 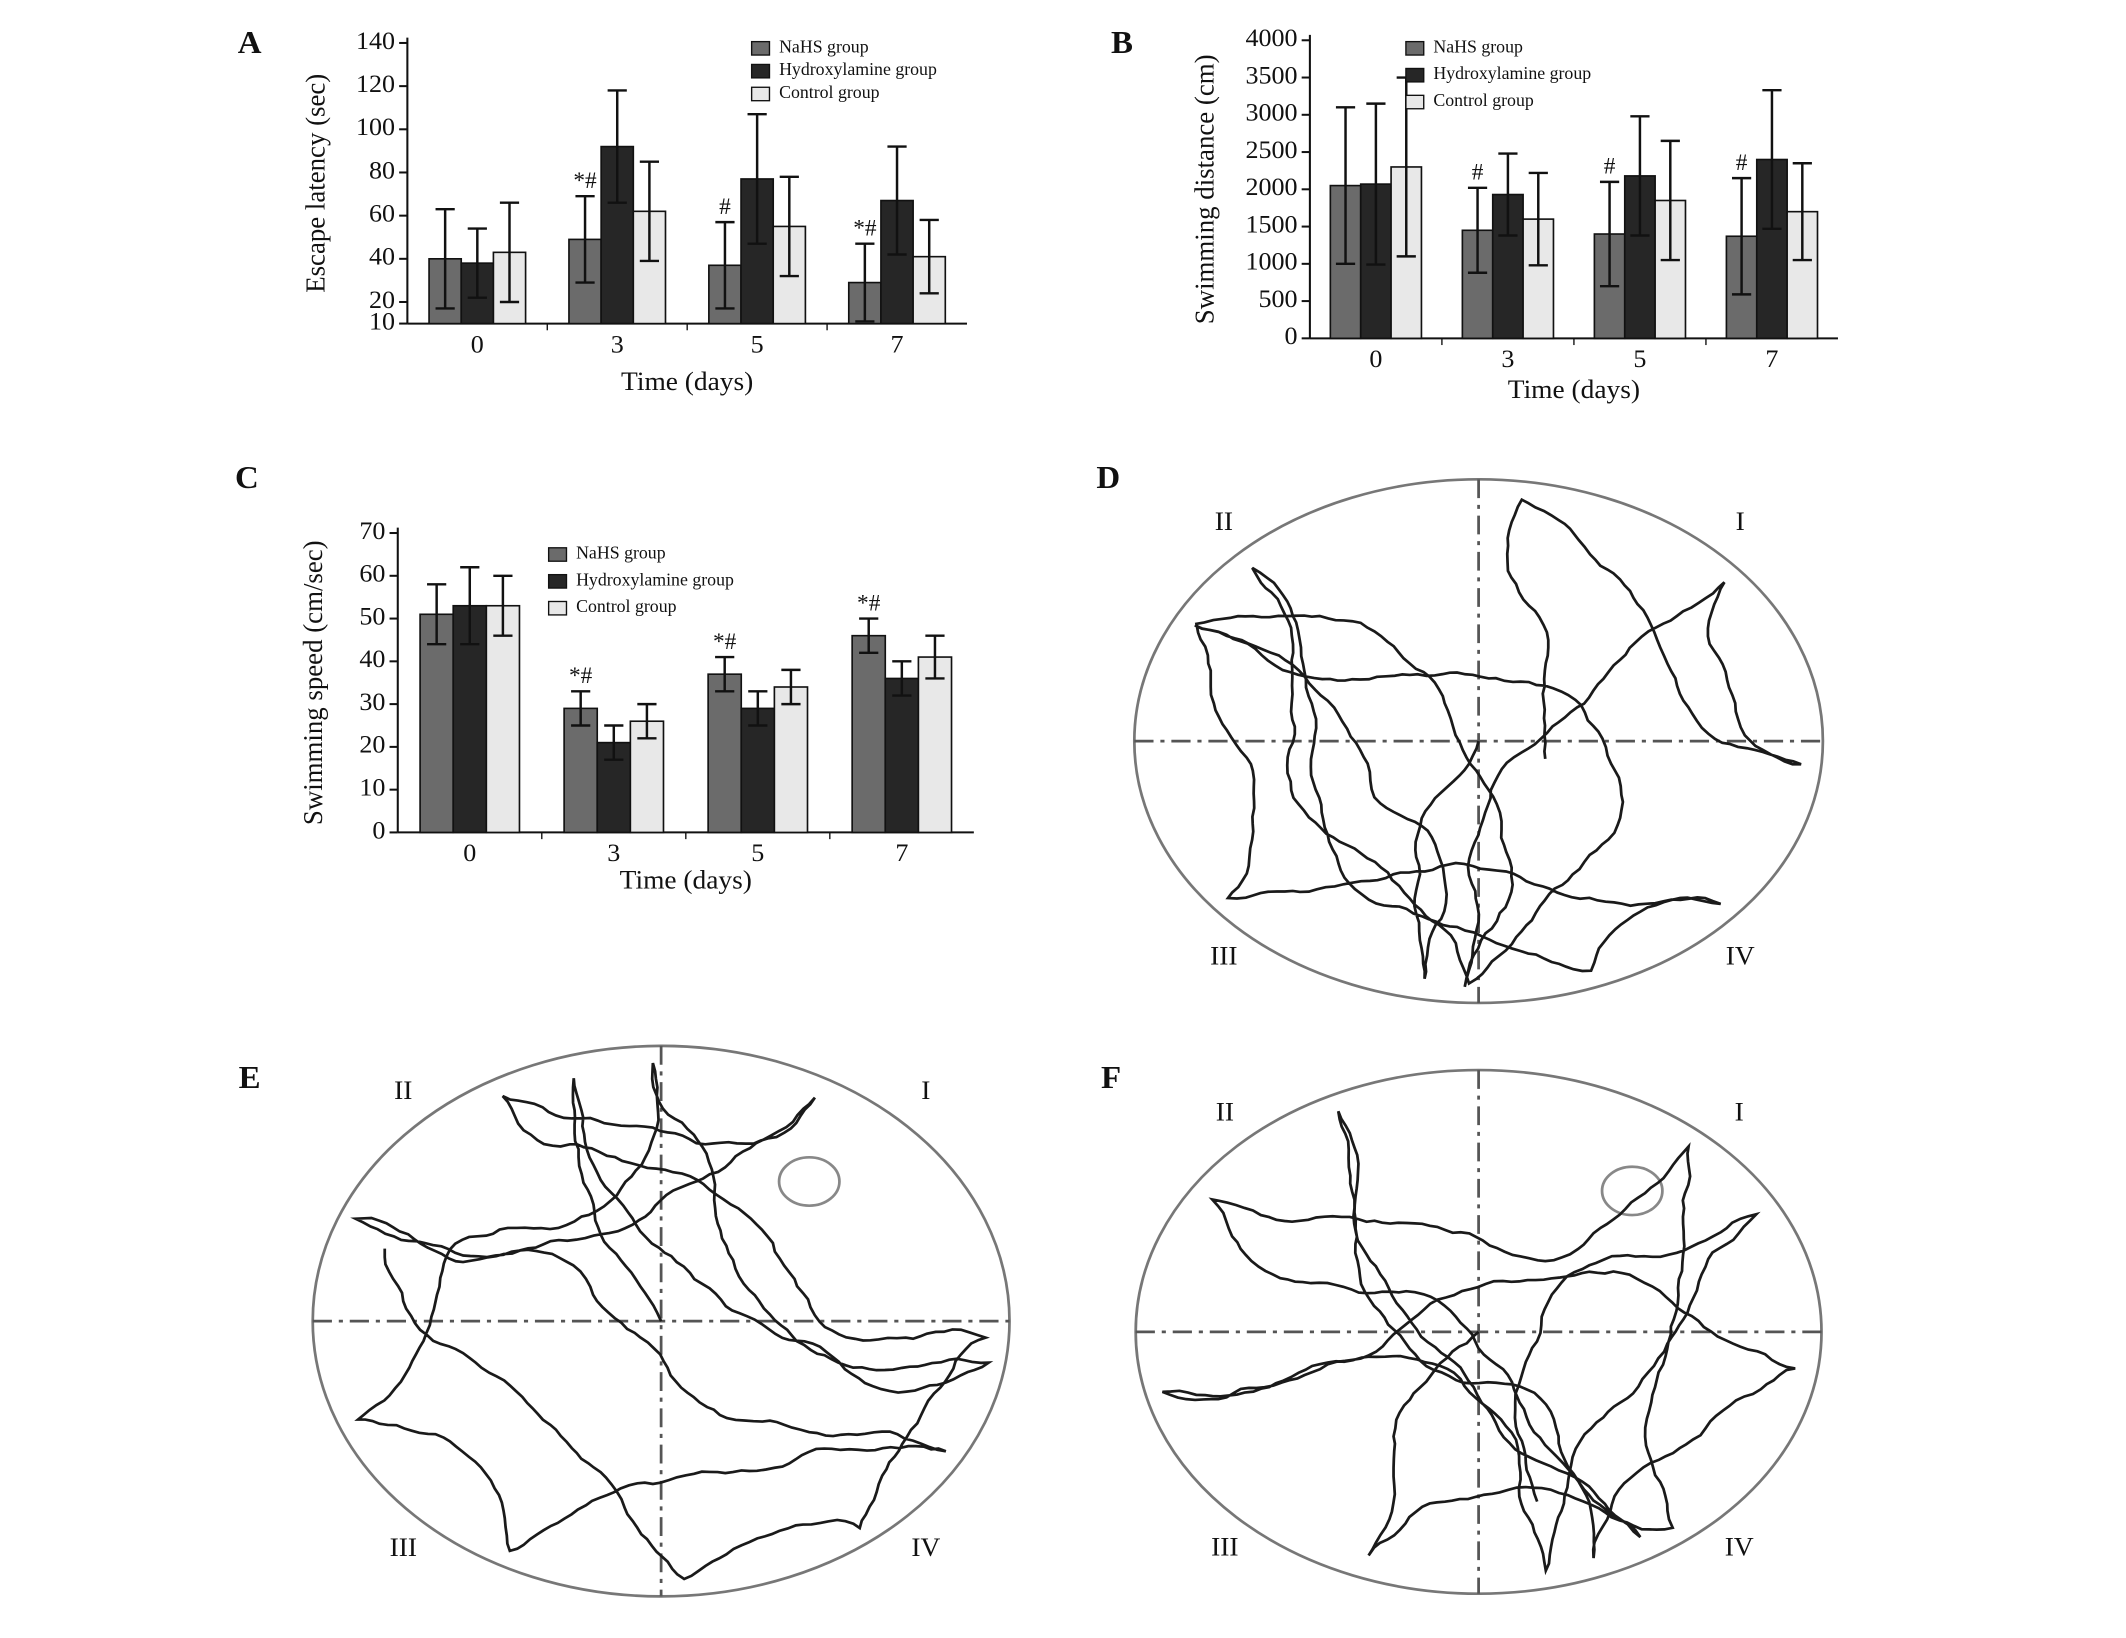 What do you see at coordinates (1122, 43) in the screenshot?
I see `panel-label: B` at bounding box center [1122, 43].